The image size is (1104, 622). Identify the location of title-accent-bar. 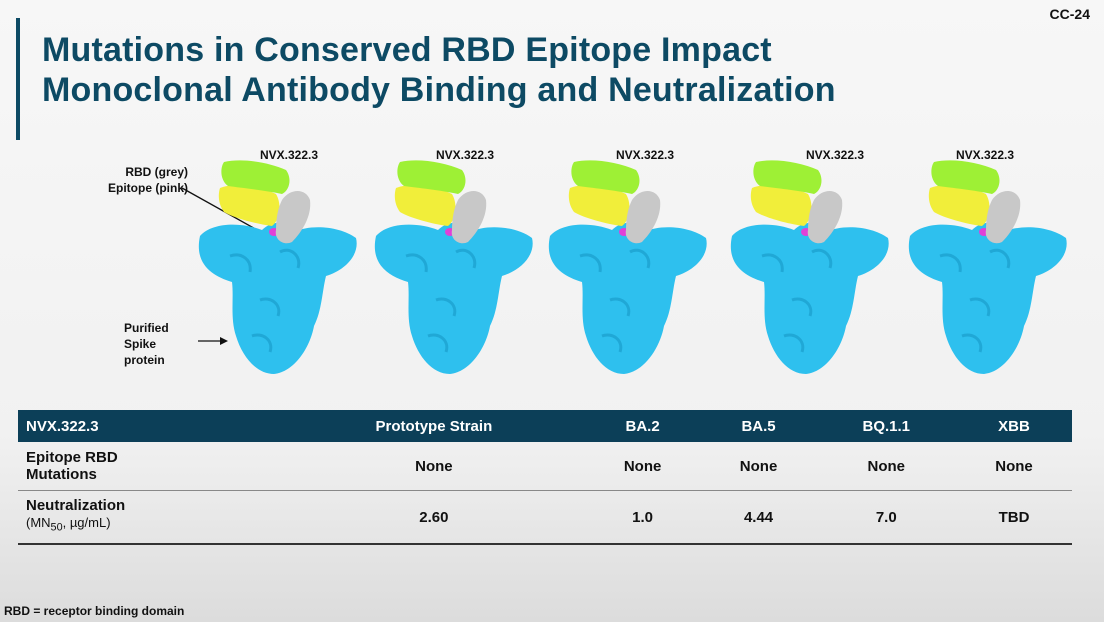
(18, 79).